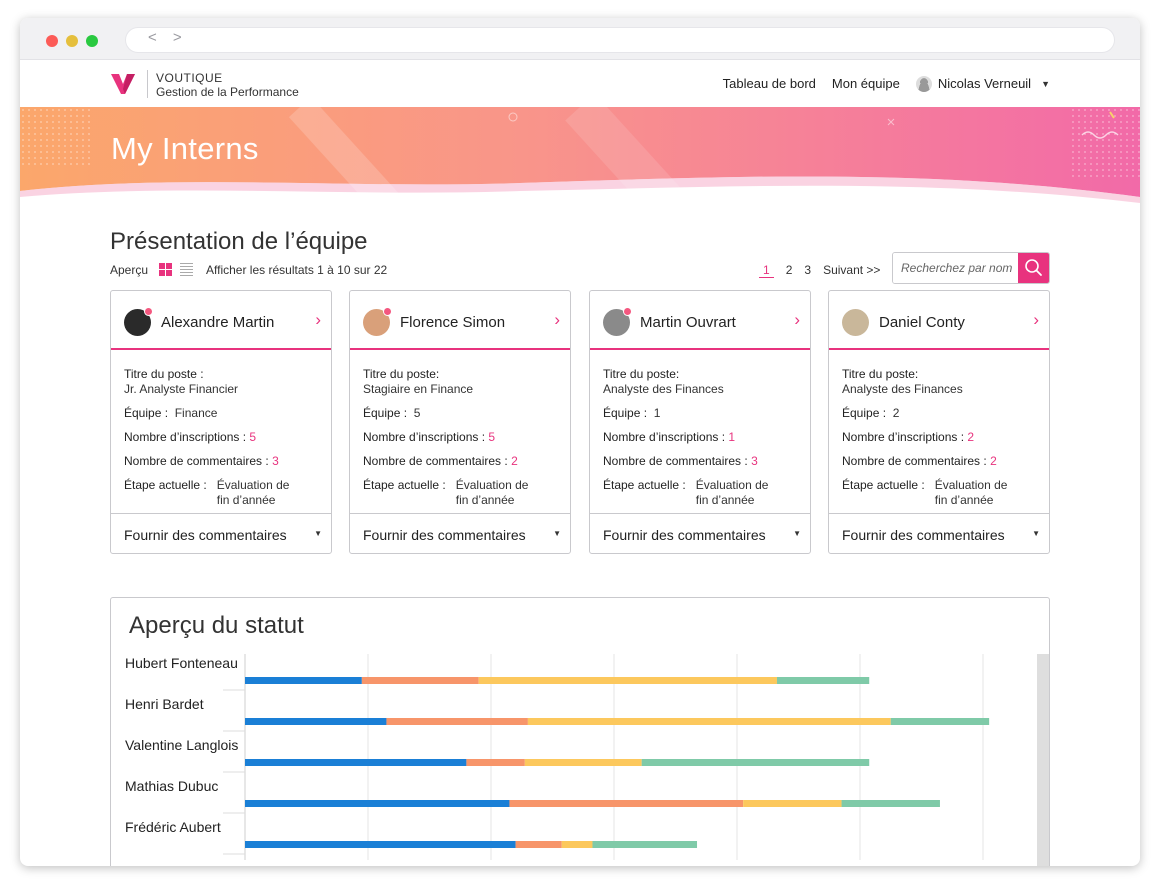 Image resolution: width=1160 pixels, height=882 pixels. What do you see at coordinates (939, 320) in the screenshot?
I see `intern-card-header: Daniel Conty ›` at bounding box center [939, 320].